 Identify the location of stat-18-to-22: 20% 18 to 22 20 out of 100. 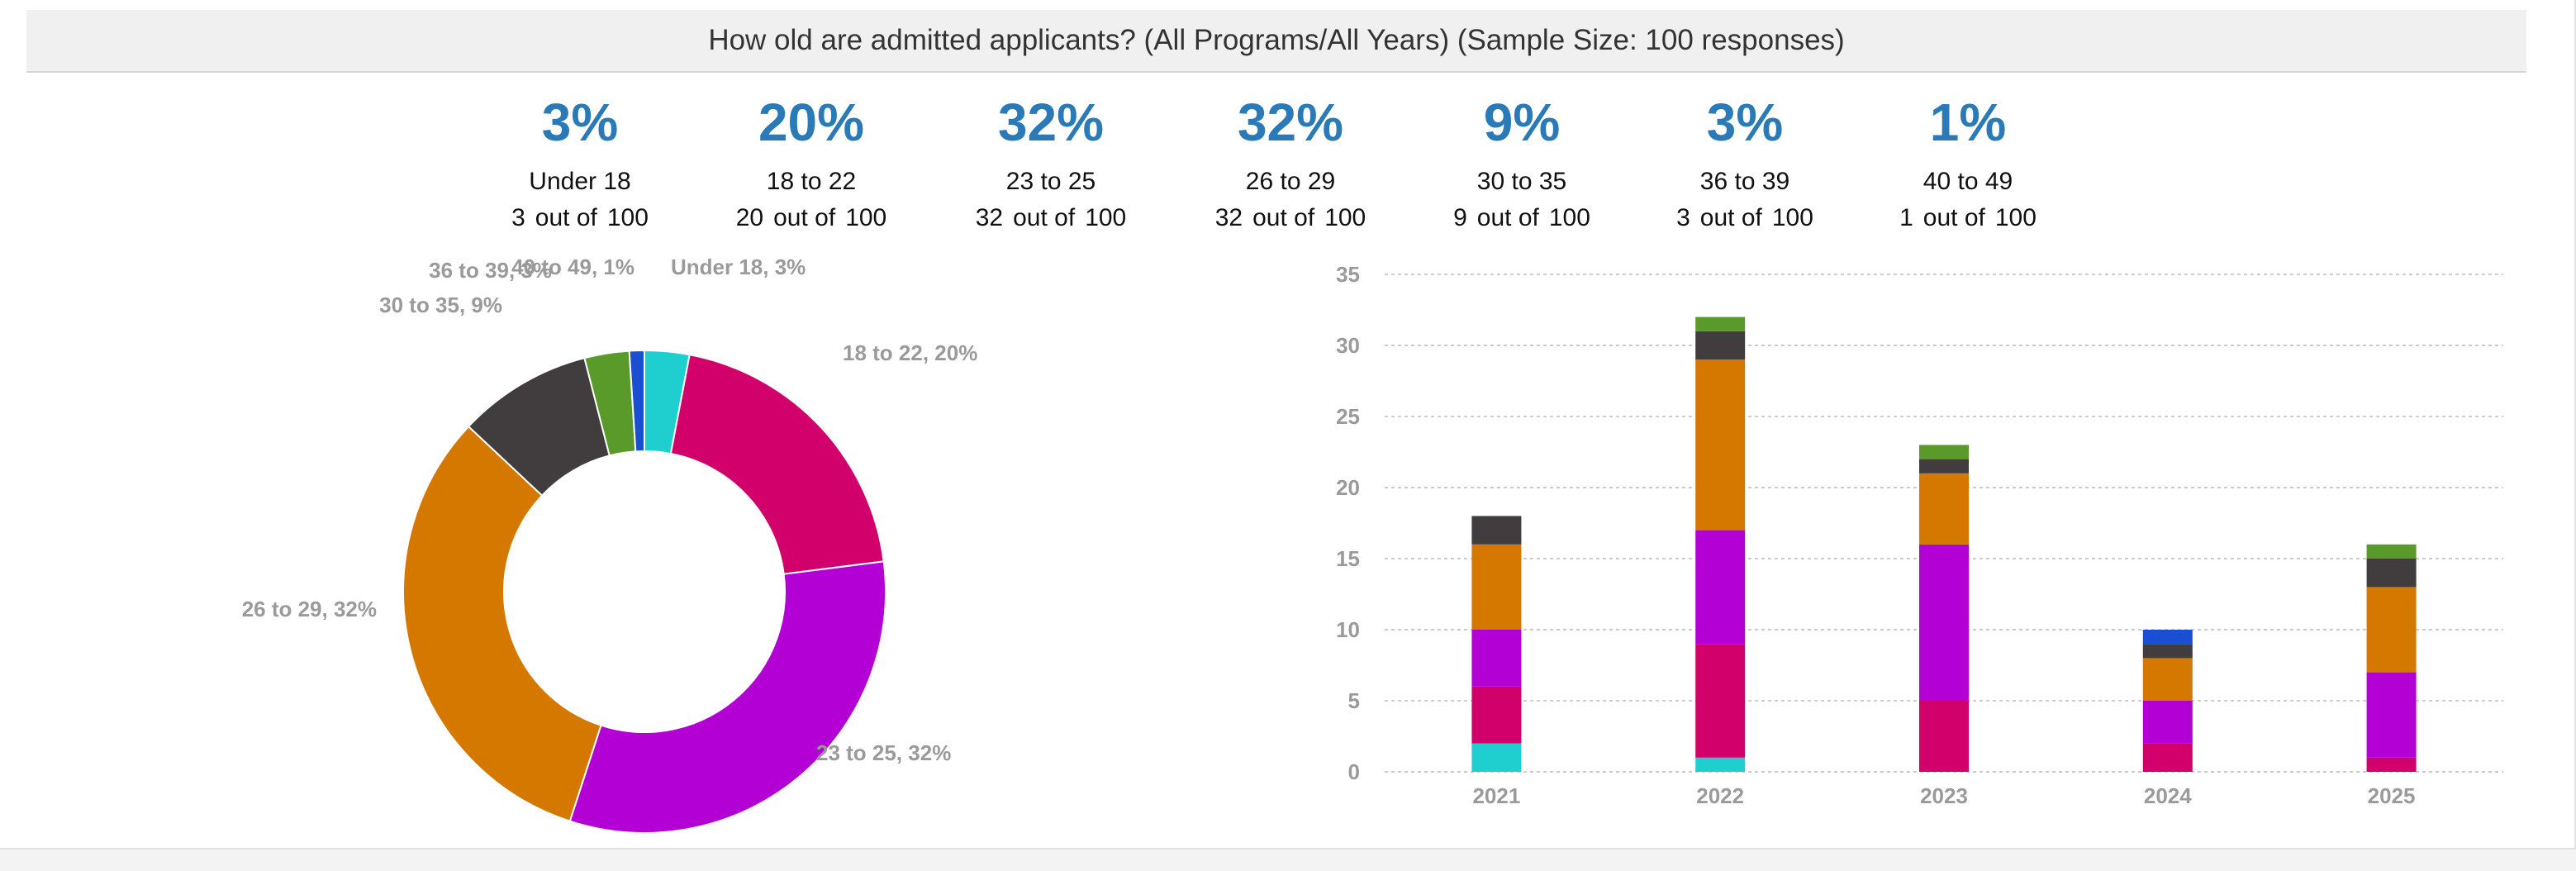
(811, 163).